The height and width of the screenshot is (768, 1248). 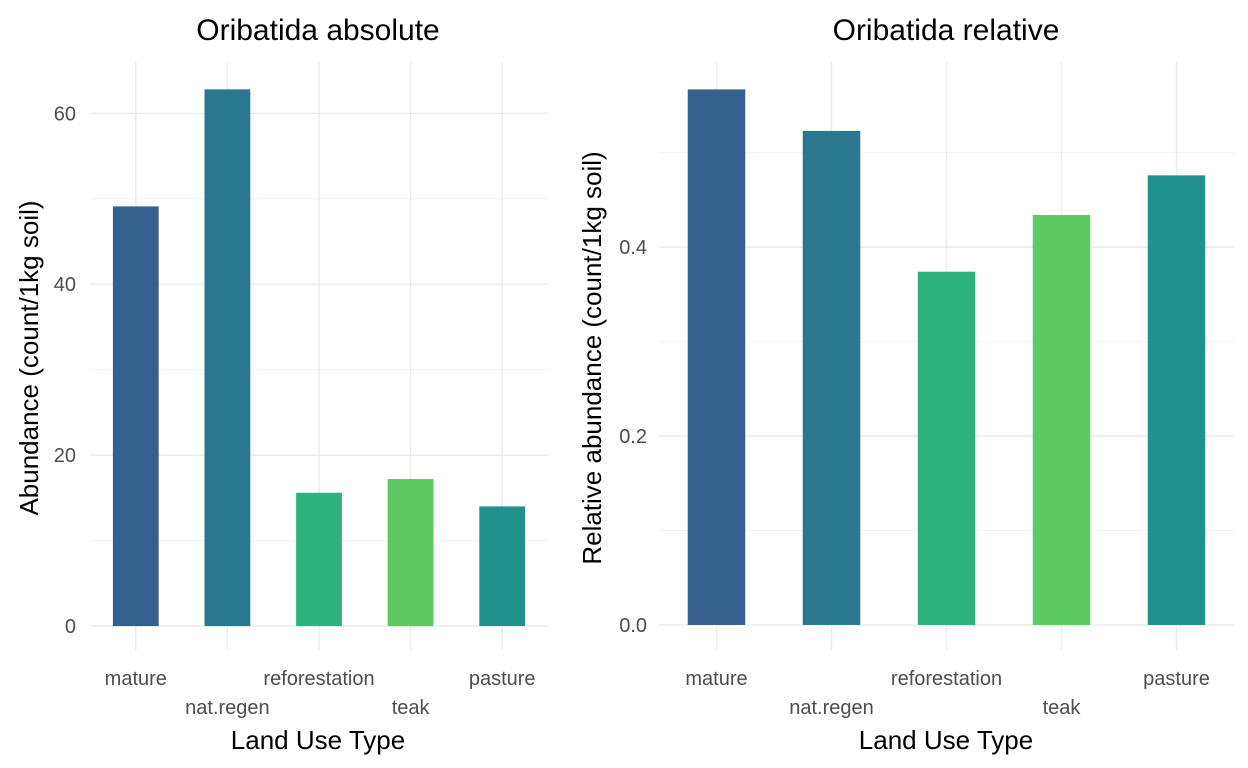 What do you see at coordinates (29, 357) in the screenshot?
I see `y-axis-title: Abundance (count/1kg soil)` at bounding box center [29, 357].